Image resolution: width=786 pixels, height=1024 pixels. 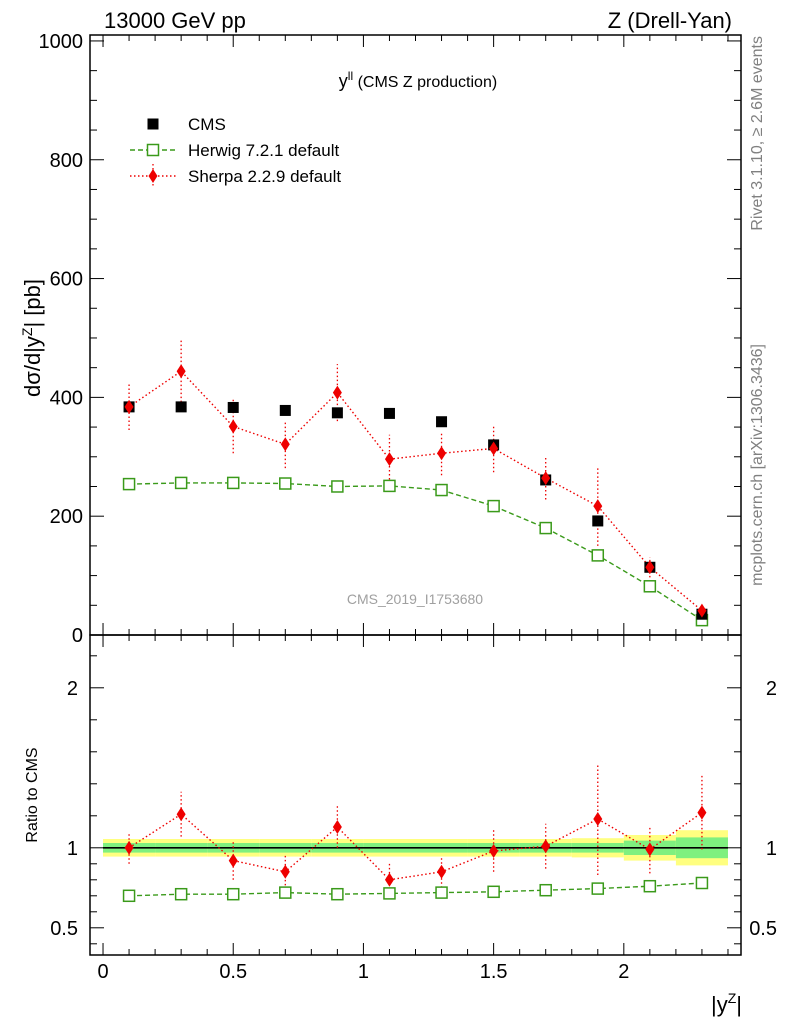 What do you see at coordinates (763, 929) in the screenshot?
I see `ratio-y-tick-label-right: 0.5` at bounding box center [763, 929].